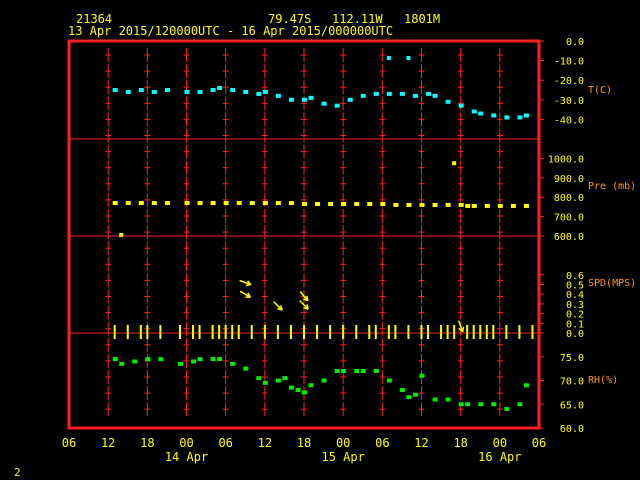 This screenshot has height=480, width=640. What do you see at coordinates (460, 443) in the screenshot?
I see `x-tick-label: 18` at bounding box center [460, 443].